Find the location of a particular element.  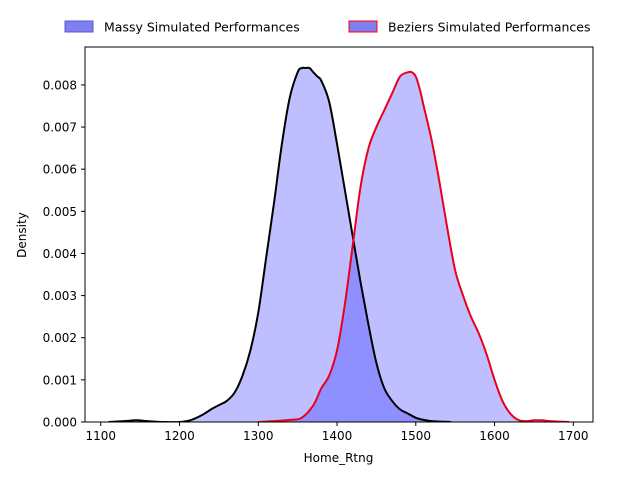

legend-item-2: Beziers Simulated Performances is located at coordinates (469, 27).